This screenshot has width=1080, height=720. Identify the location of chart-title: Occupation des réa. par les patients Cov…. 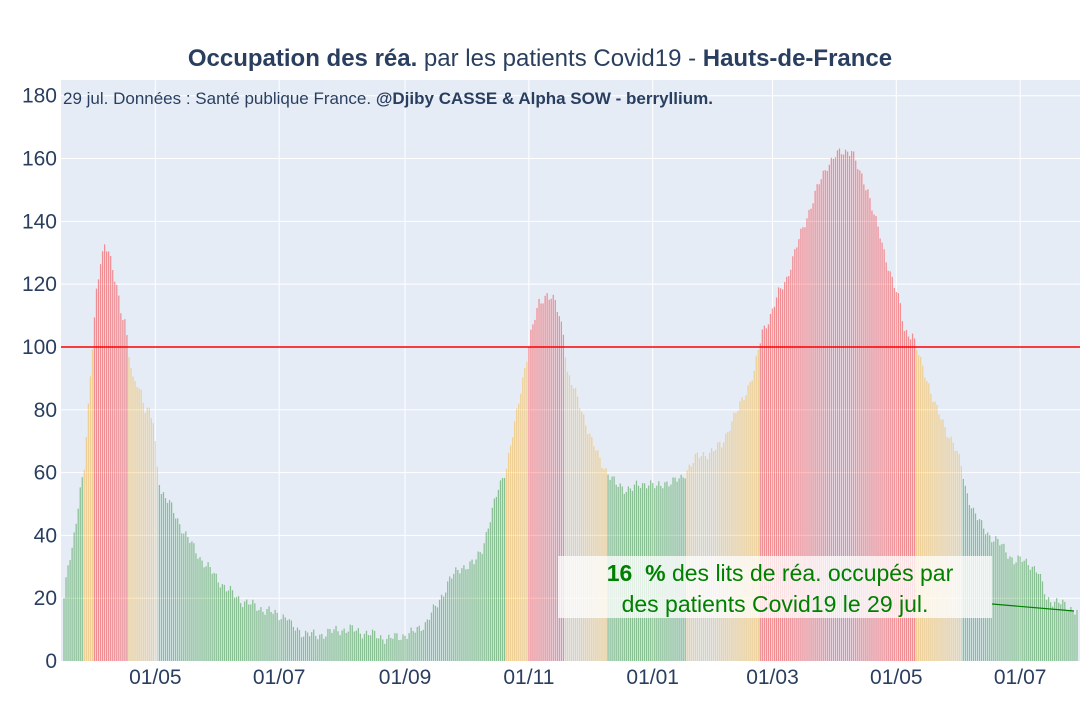
(540, 58).